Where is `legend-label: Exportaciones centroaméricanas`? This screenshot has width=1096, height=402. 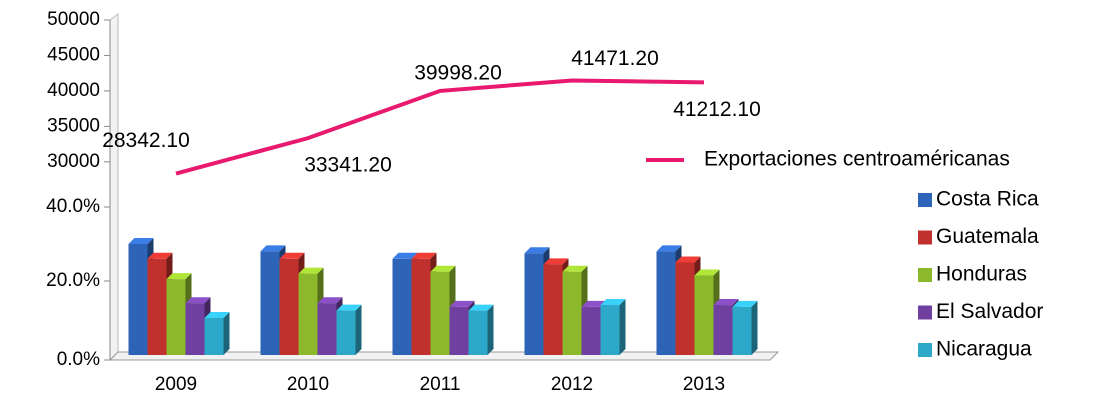 legend-label: Exportaciones centroaméricanas is located at coordinates (857, 159).